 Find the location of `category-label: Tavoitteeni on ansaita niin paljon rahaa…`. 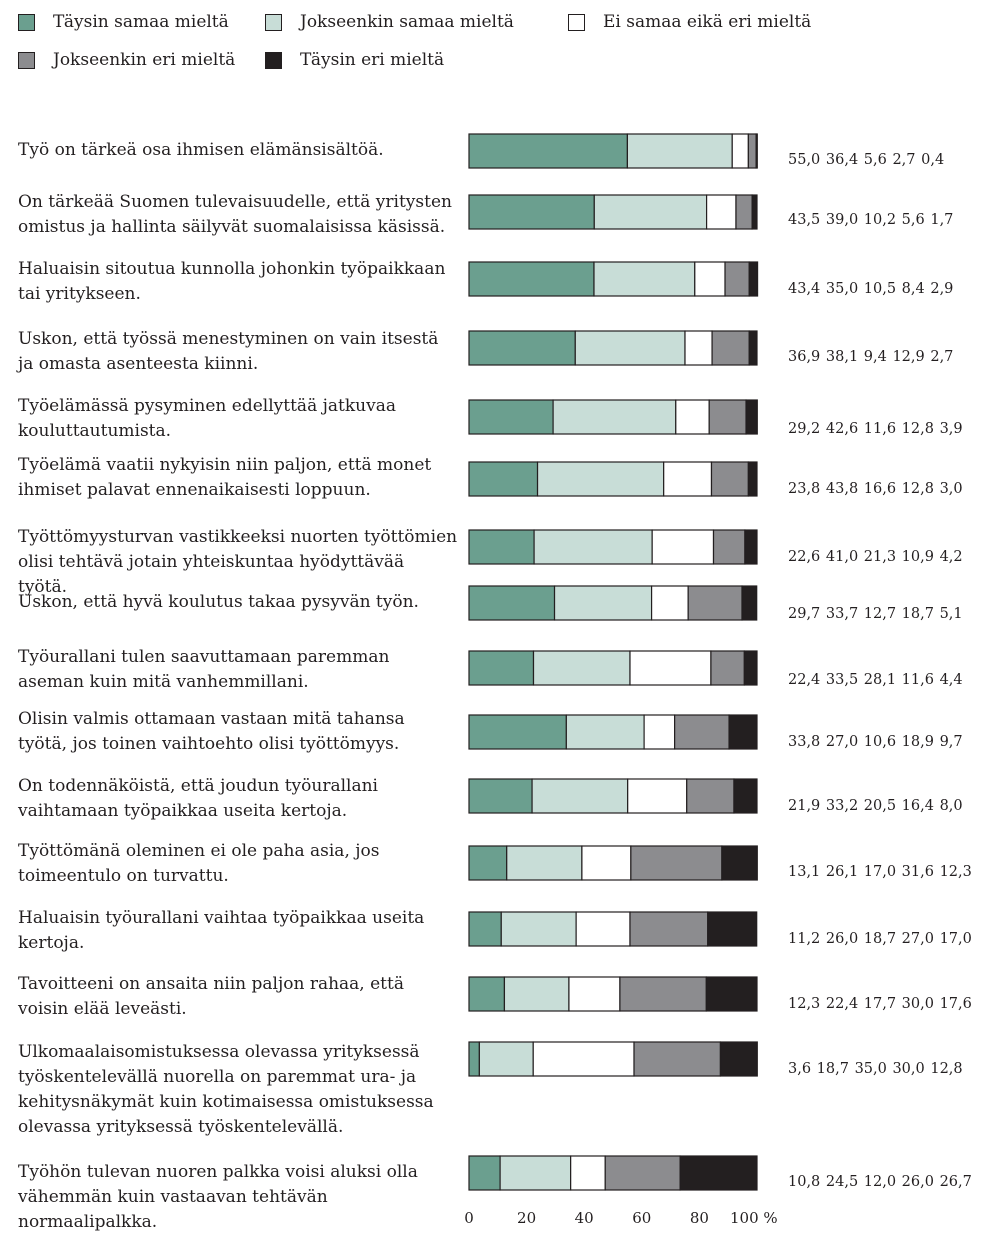

category-label: Tavoitteeni on ansaita niin paljon rahaa… is located at coordinates (211, 996).